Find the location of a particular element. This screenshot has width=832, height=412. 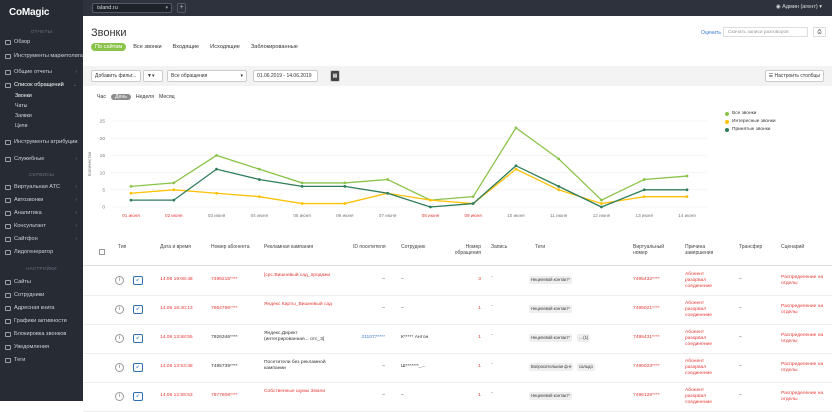

cell-request-number: 3 is located at coordinates (479, 279).